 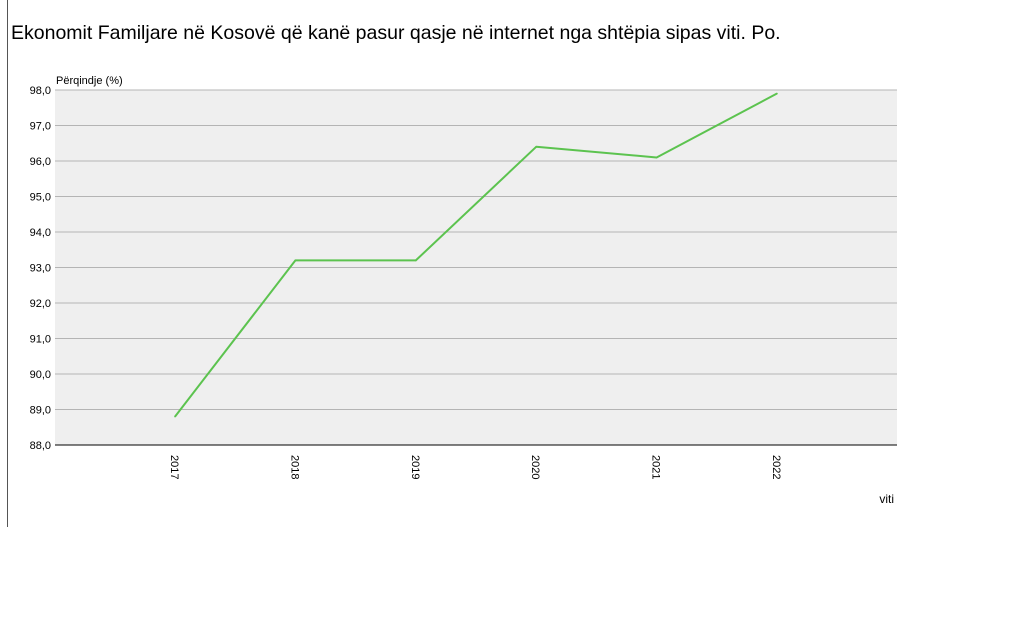 What do you see at coordinates (40, 91) in the screenshot?
I see `y-tick-label: 98,0` at bounding box center [40, 91].